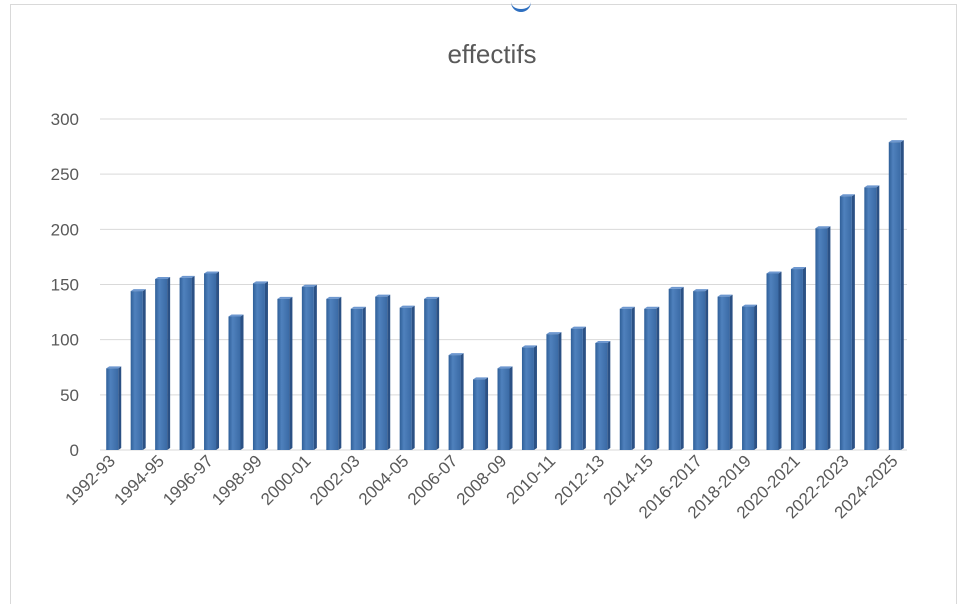 The height and width of the screenshot is (604, 959). I want to click on y-tick-label: 0, so click(74, 450).